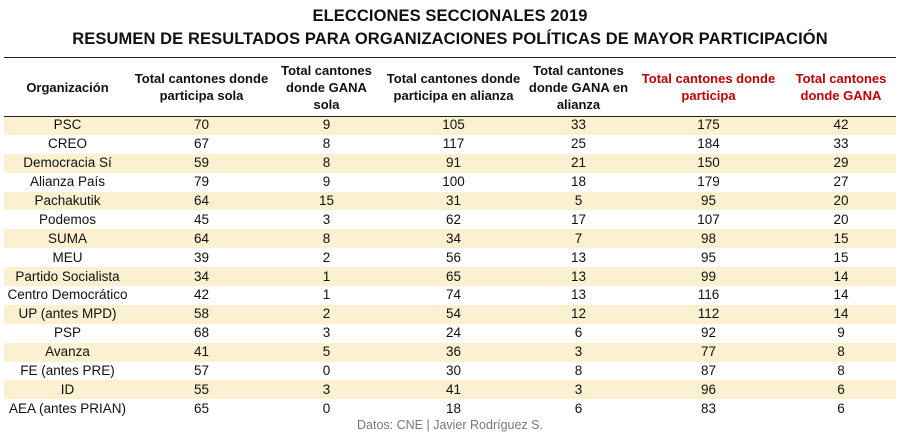 The height and width of the screenshot is (445, 900). I want to click on cell-participa-alianza: 91, so click(453, 163).